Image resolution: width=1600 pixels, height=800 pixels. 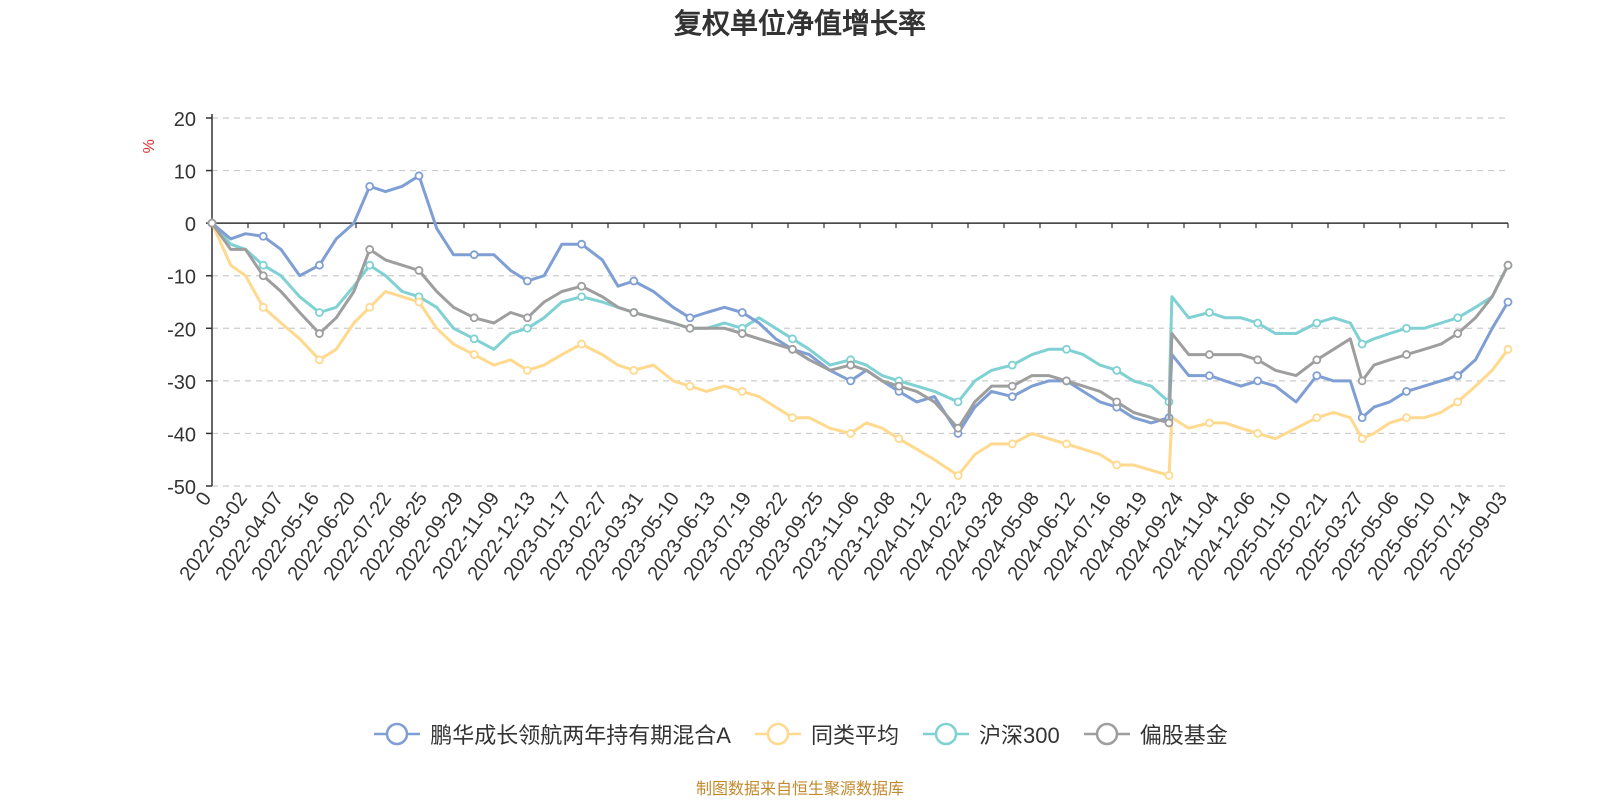 What do you see at coordinates (185, 120) in the screenshot?
I see `y-tick-label: 20` at bounding box center [185, 120].